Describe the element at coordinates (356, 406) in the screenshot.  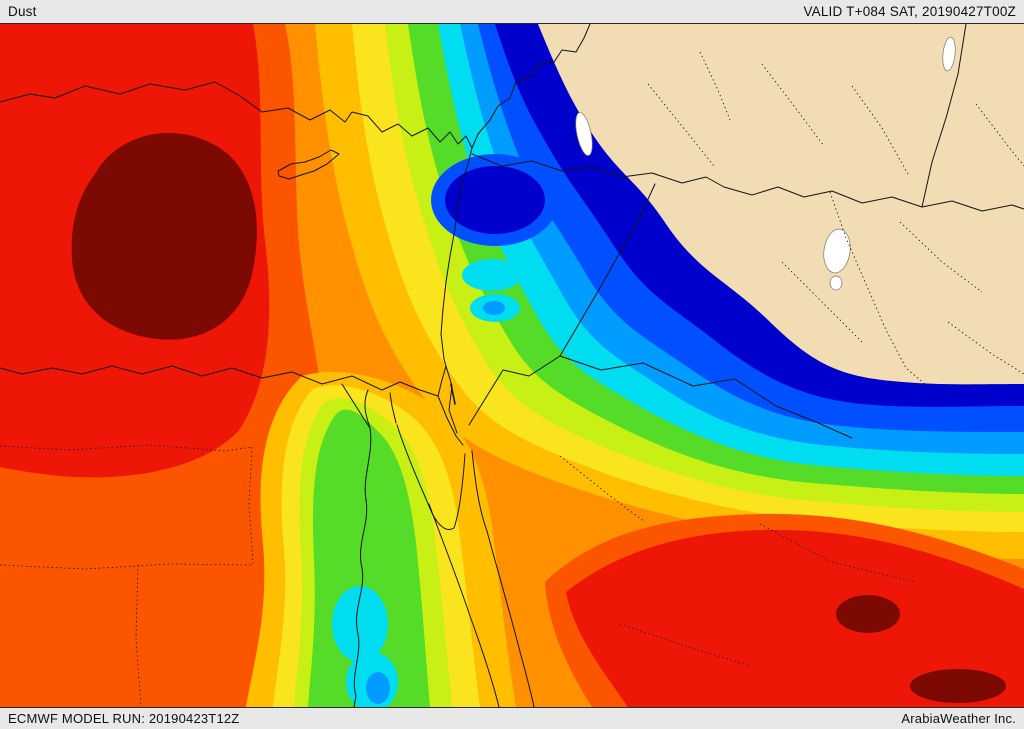
I see `nile-delta-branch` at that location.